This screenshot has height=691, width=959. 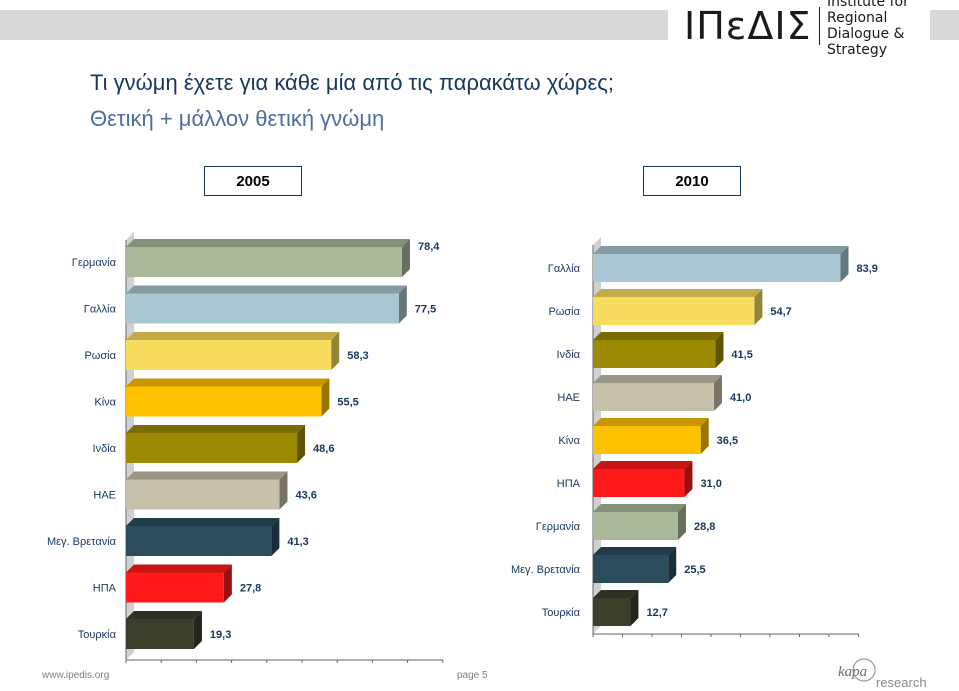 I want to click on value-label: 83,9, so click(x=867, y=269).